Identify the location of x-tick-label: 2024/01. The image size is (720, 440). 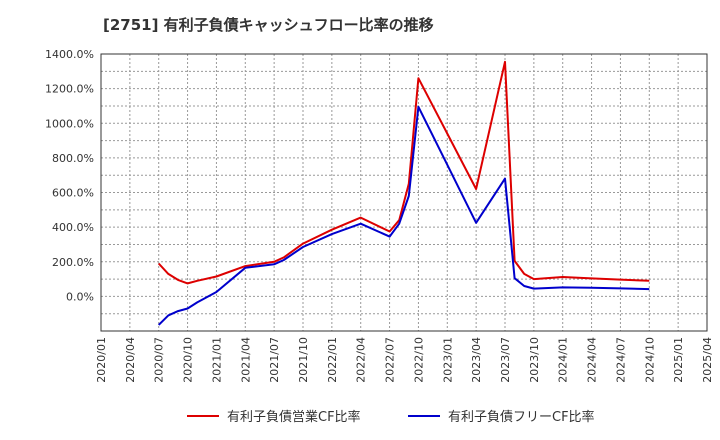
(563, 360).